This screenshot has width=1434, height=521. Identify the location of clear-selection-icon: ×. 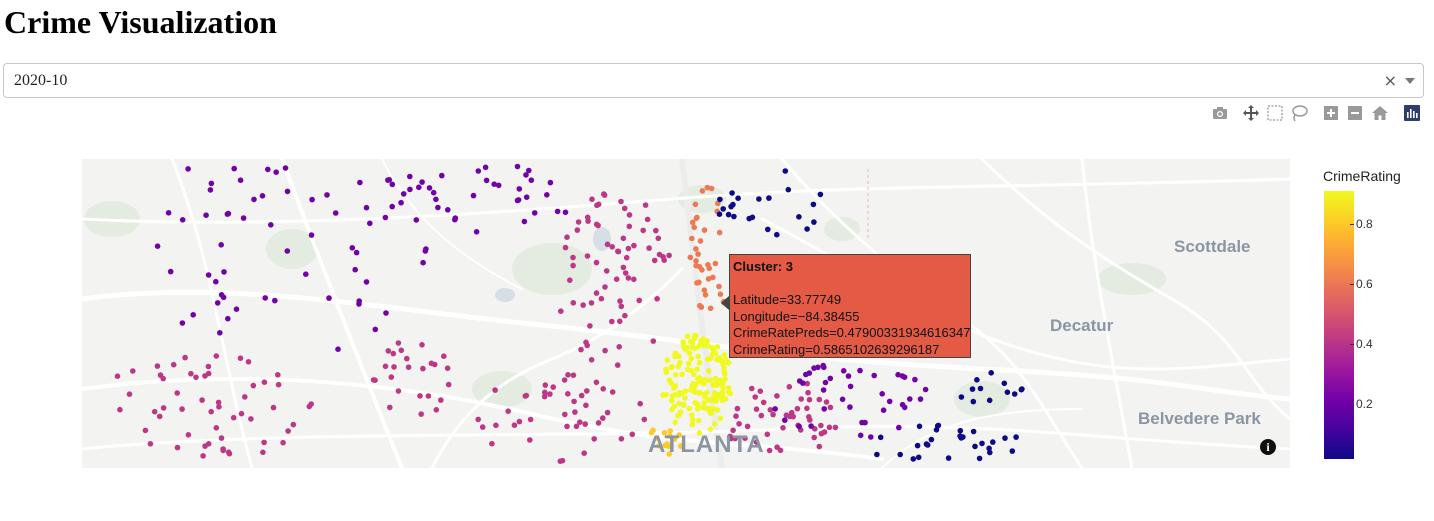
(1390, 80).